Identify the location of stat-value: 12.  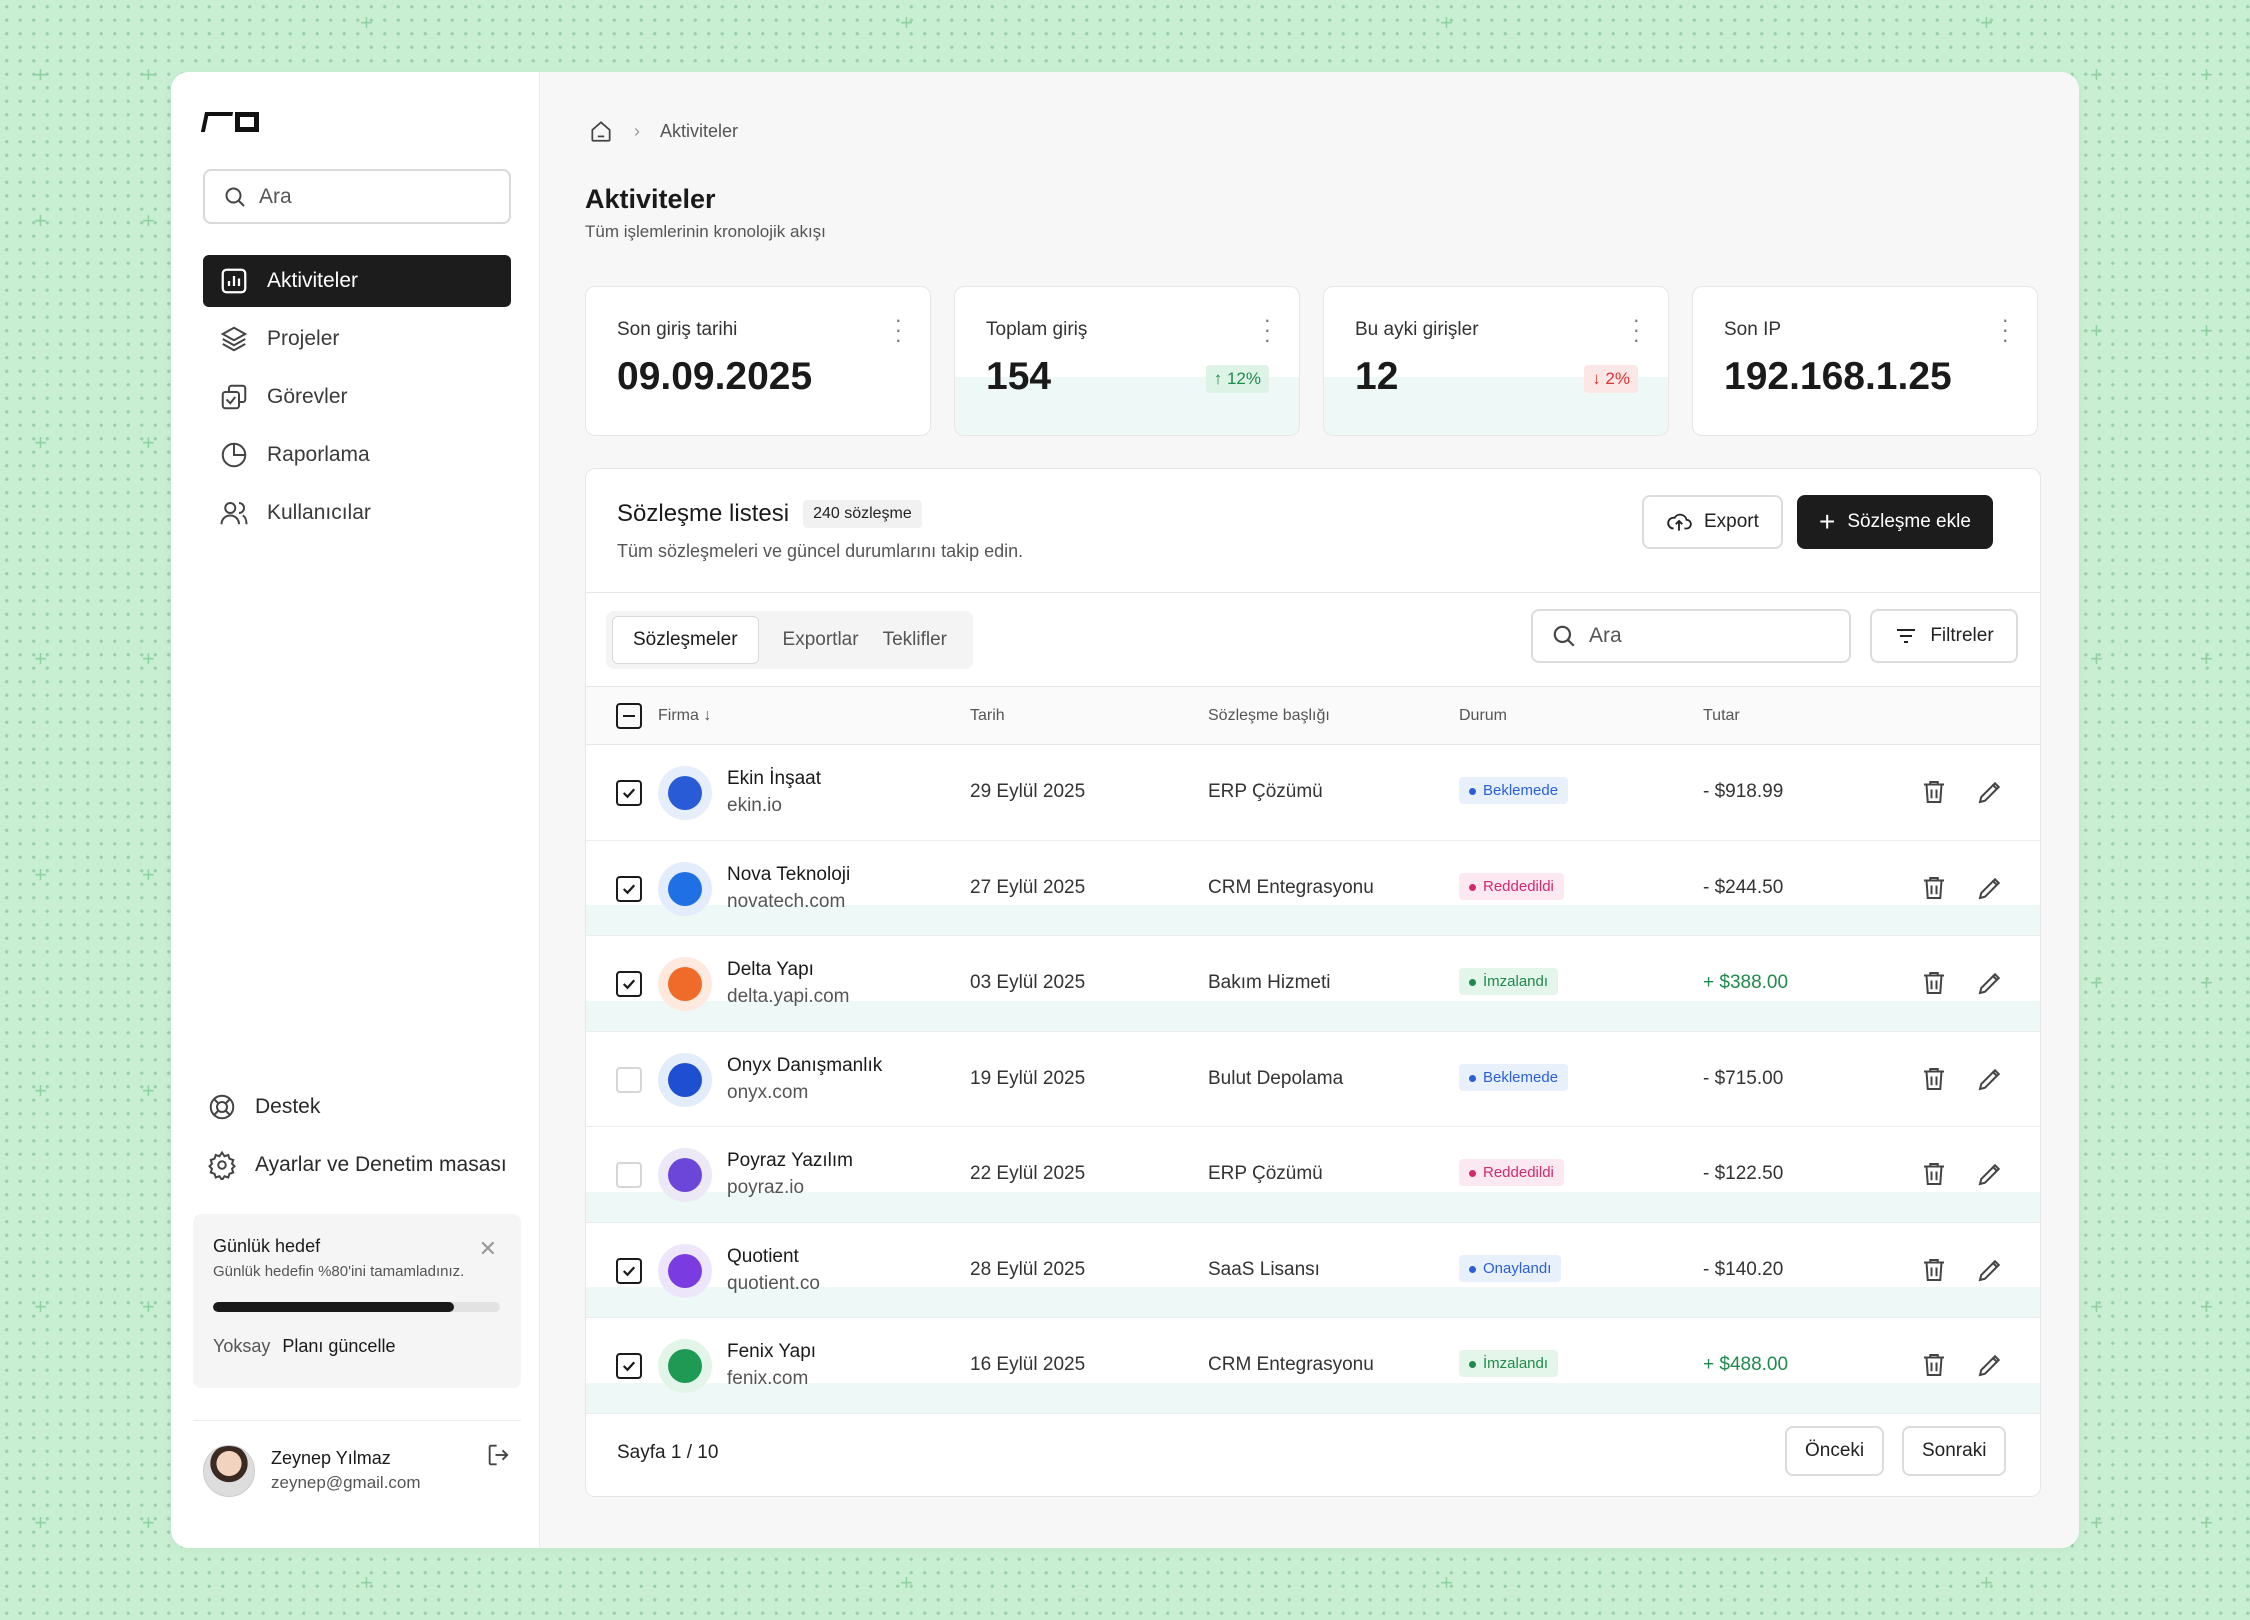
(1377, 376).